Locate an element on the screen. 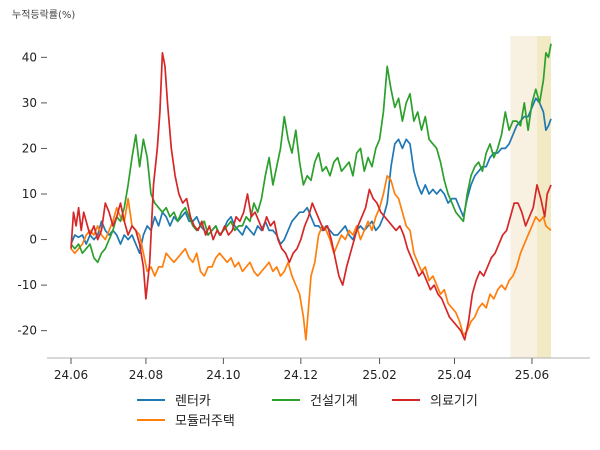 The image size is (600, 450). x-axis-ticks: 24.06 24.08 24.10 24.12 25.02 25.04 25.06 is located at coordinates (301, 370).